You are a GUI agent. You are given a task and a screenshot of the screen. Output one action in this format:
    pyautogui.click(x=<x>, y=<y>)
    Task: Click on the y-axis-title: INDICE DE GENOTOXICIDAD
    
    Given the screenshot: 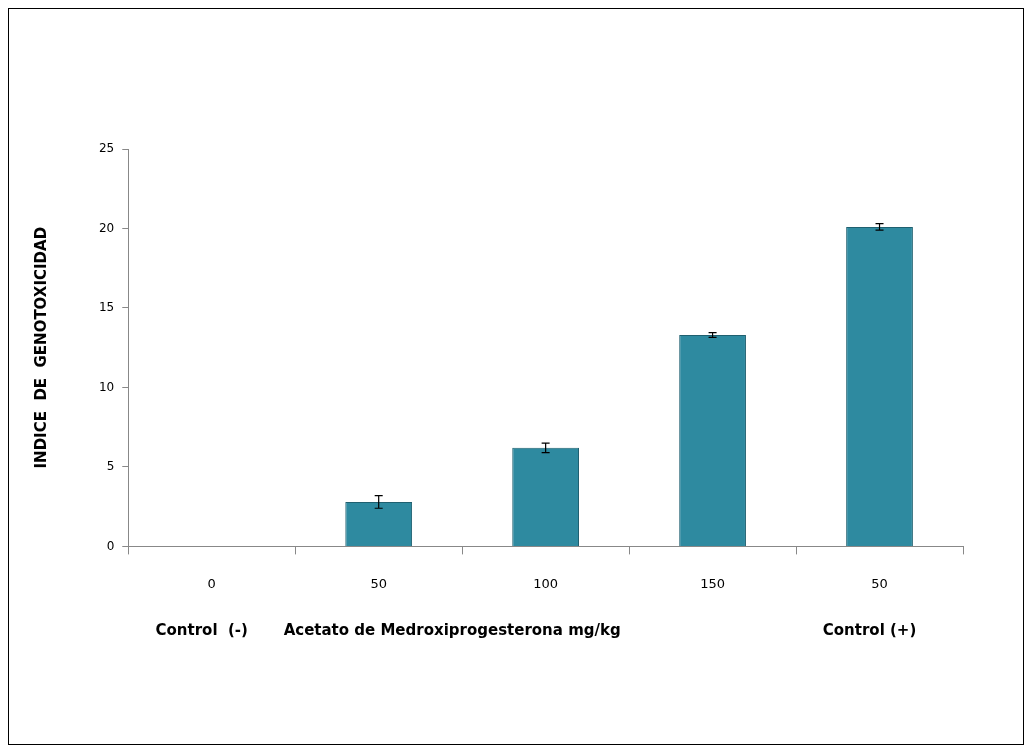 What is the action you would take?
    pyautogui.click(x=40, y=347)
    